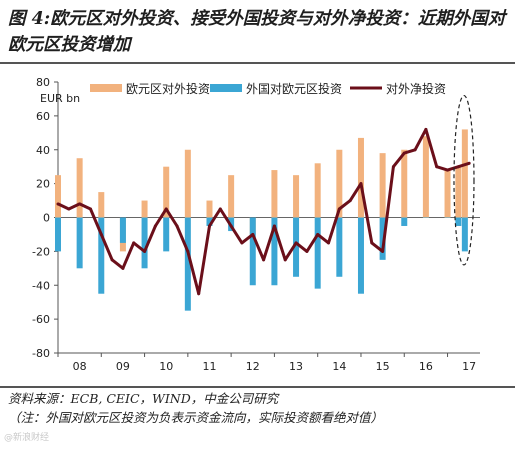 Image resolution: width=515 pixels, height=450 pixels. Describe the element at coordinates (339, 366) in the screenshot. I see `x-tick-label: 14` at that location.